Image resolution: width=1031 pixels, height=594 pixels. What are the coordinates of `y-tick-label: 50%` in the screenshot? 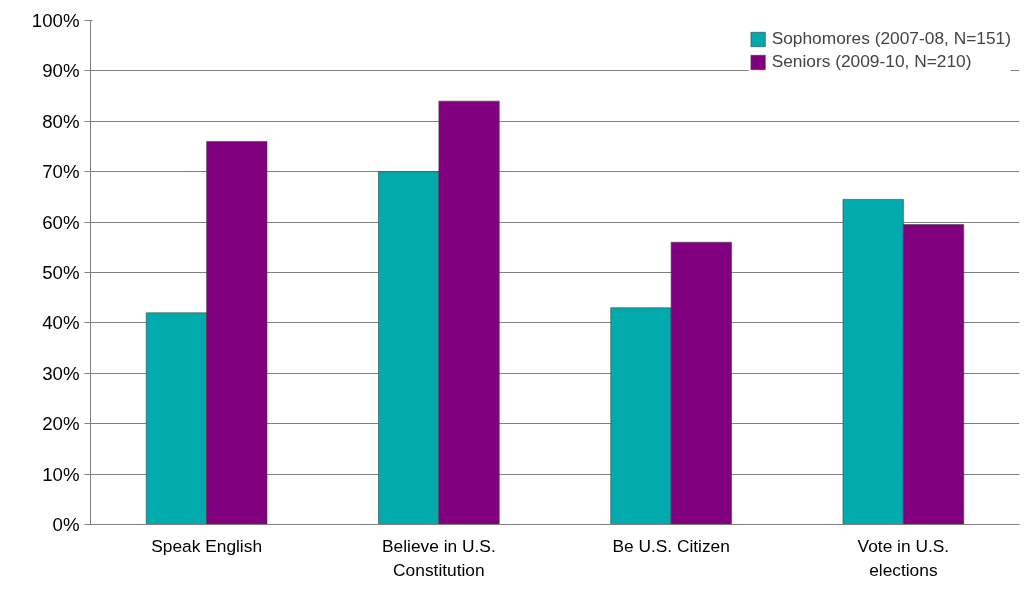 It's located at (61, 272).